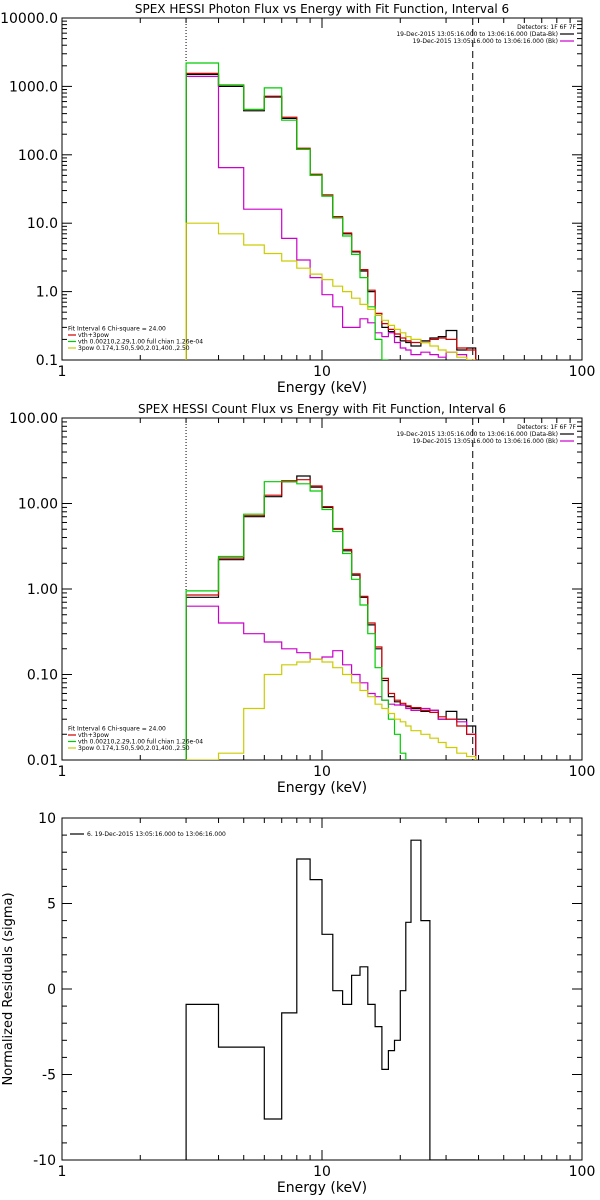  I want to click on y-tick-label: 1.00, so click(42, 590).